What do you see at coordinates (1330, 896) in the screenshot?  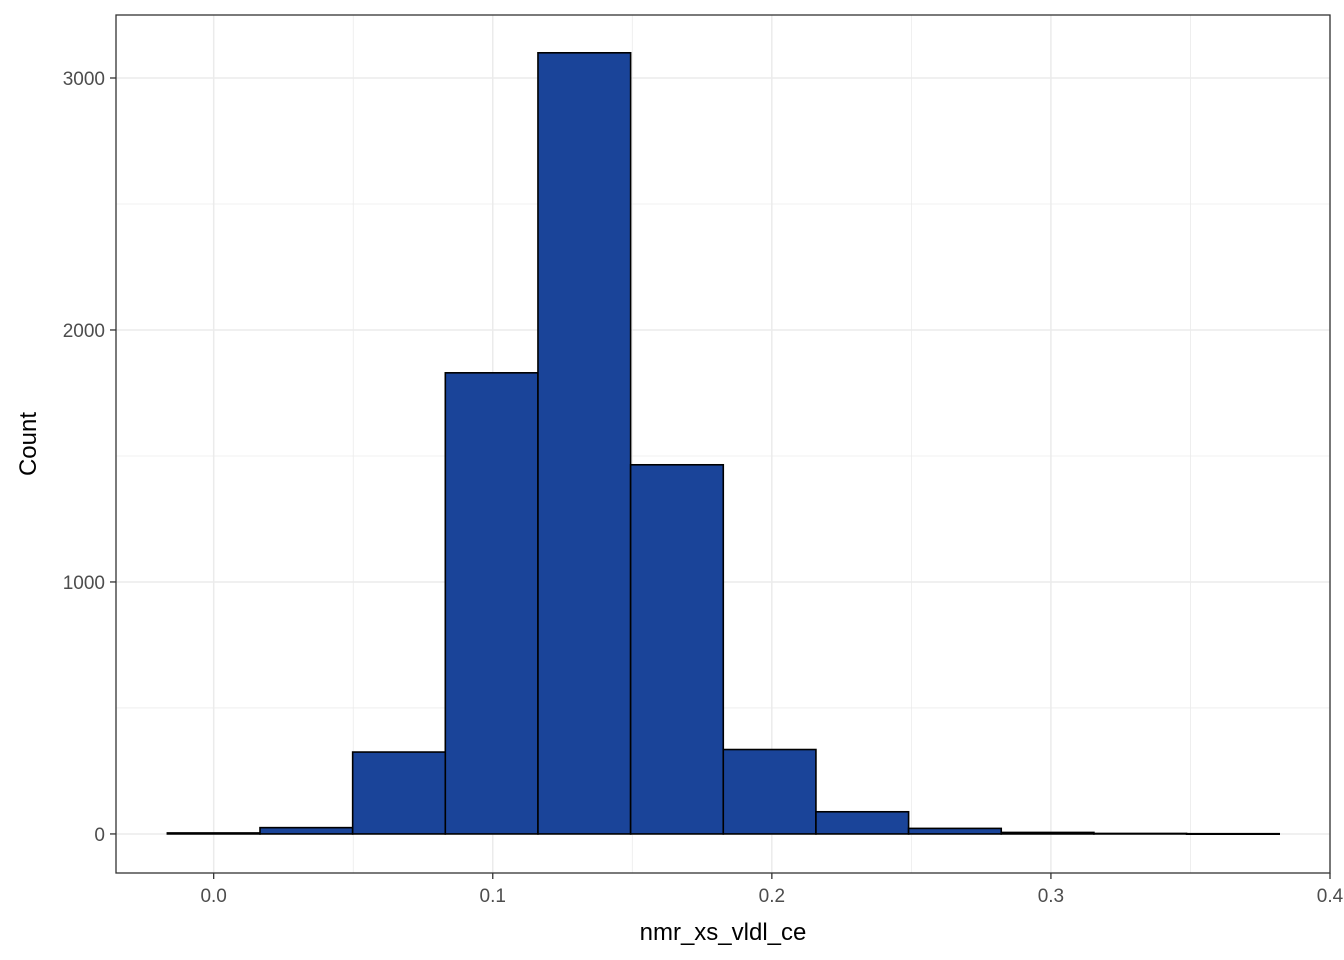 I see `x-tick-label: 0.4` at bounding box center [1330, 896].